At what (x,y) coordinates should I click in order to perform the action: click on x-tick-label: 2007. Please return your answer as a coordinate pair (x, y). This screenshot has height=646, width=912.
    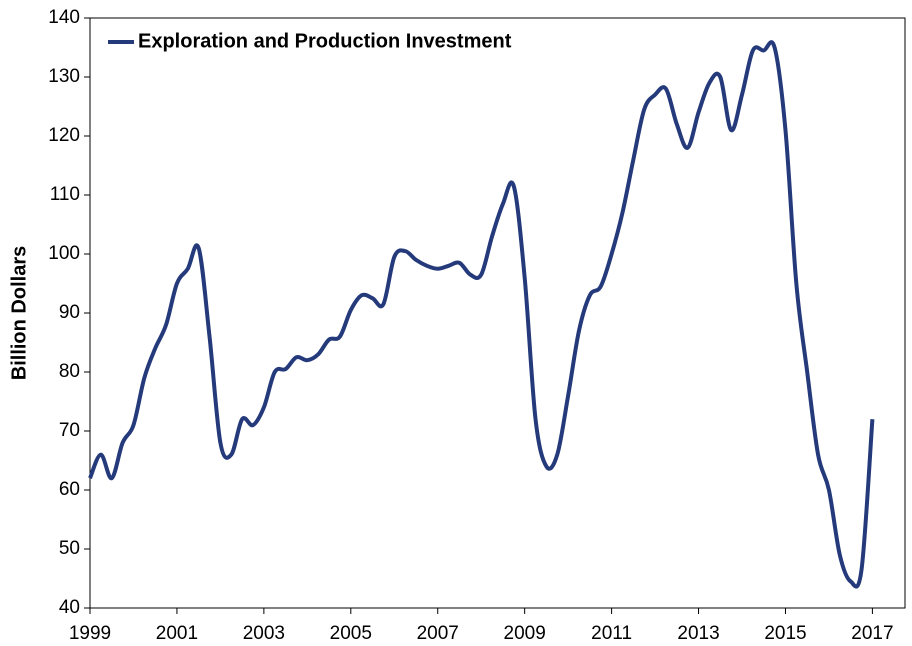
    Looking at the image, I should click on (438, 633).